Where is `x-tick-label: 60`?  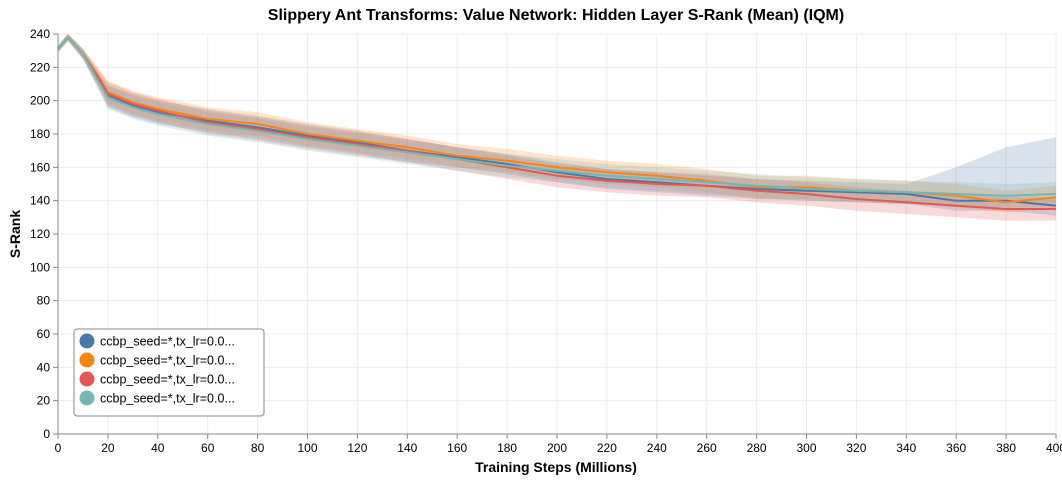 x-tick-label: 60 is located at coordinates (208, 448).